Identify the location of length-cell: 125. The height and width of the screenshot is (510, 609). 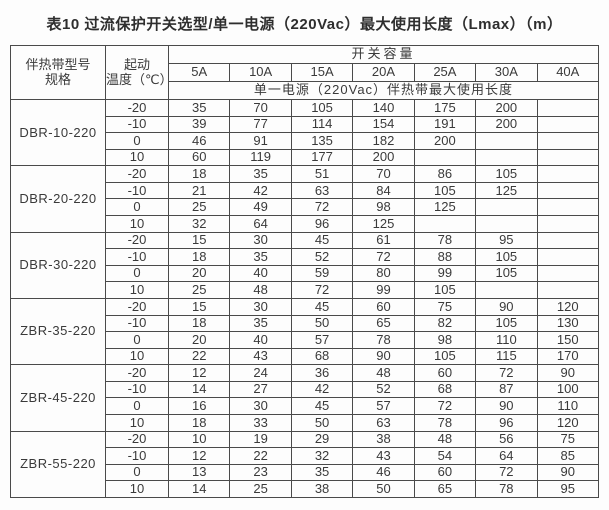
(506, 190).